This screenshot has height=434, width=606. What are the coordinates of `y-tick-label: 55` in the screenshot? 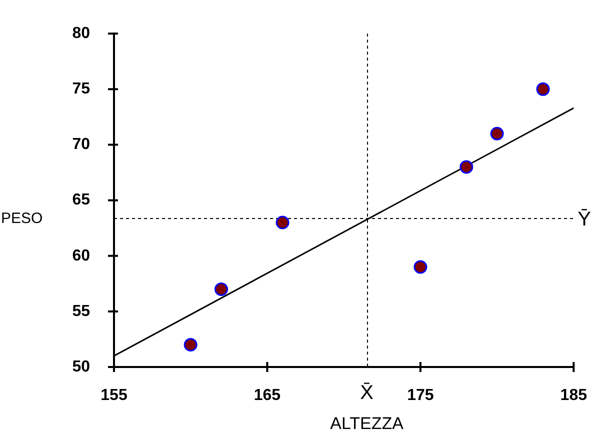 It's located at (81, 311).